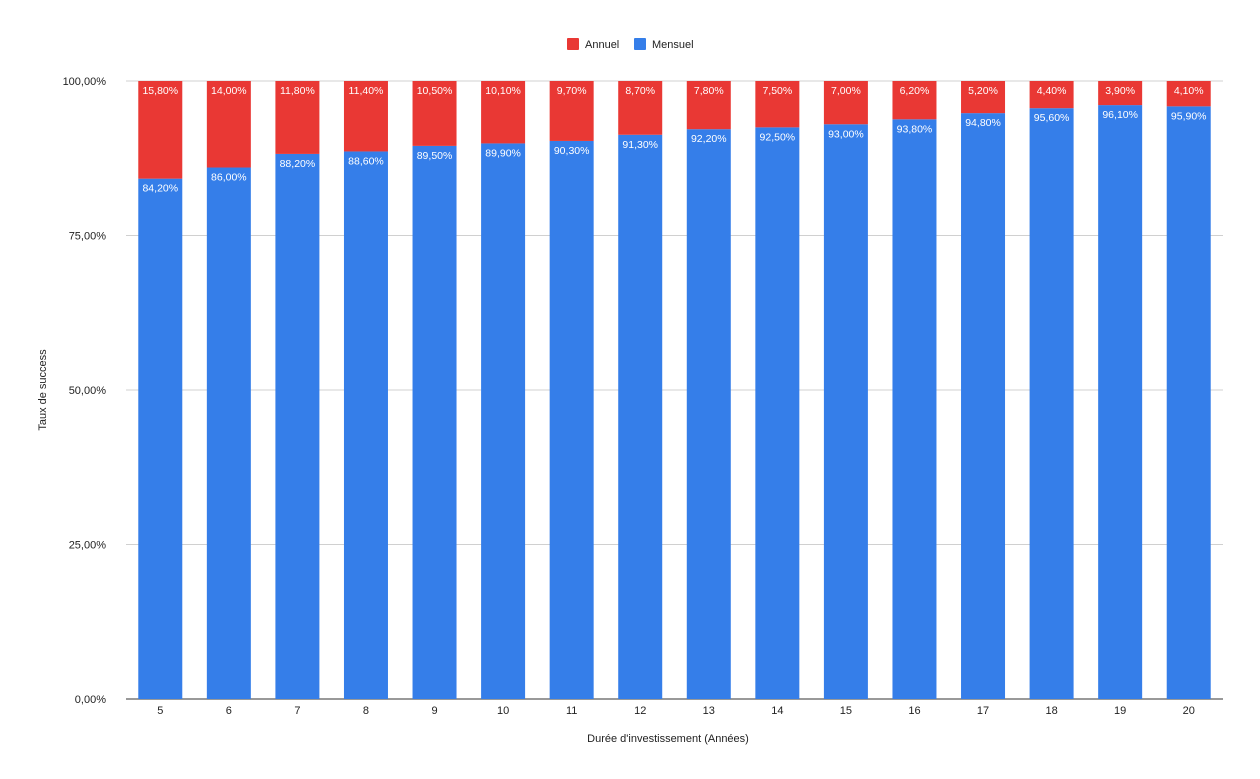 The image size is (1260, 779). Describe the element at coordinates (503, 91) in the screenshot. I see `data-label-annuel: 10,10%` at that location.